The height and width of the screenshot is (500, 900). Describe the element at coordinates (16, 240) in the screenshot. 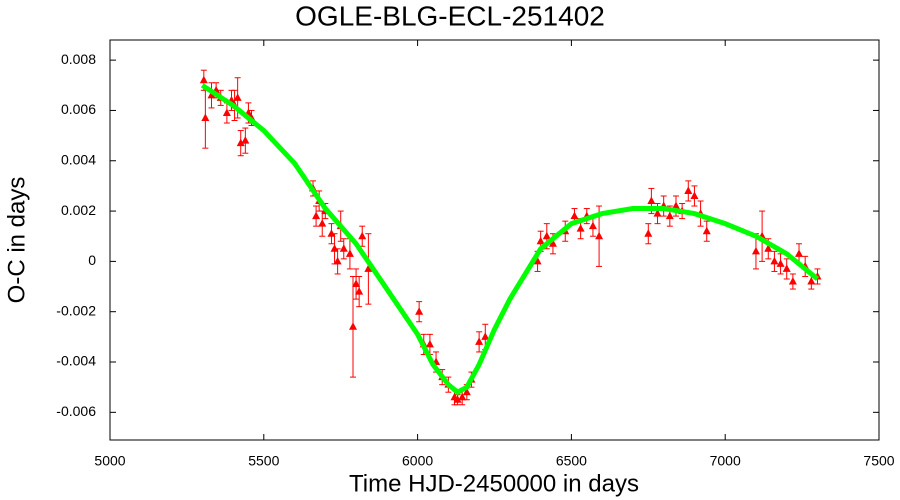

I see `y-axis-label: O-C in days` at that location.